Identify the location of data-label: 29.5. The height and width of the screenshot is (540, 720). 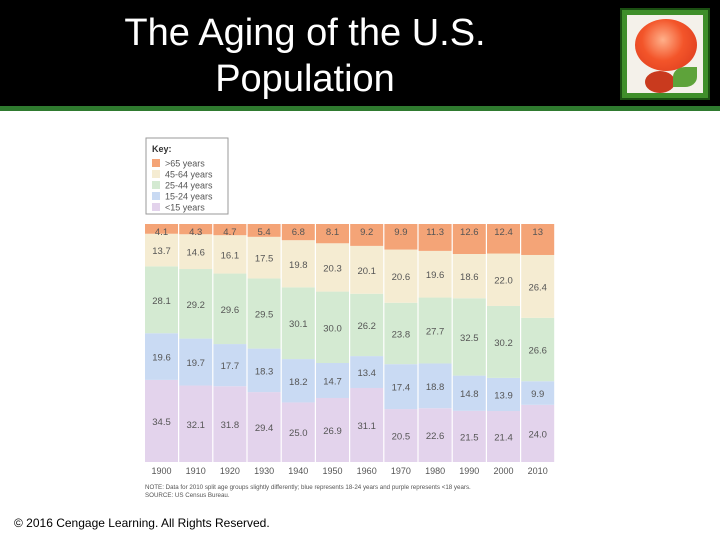
(264, 315).